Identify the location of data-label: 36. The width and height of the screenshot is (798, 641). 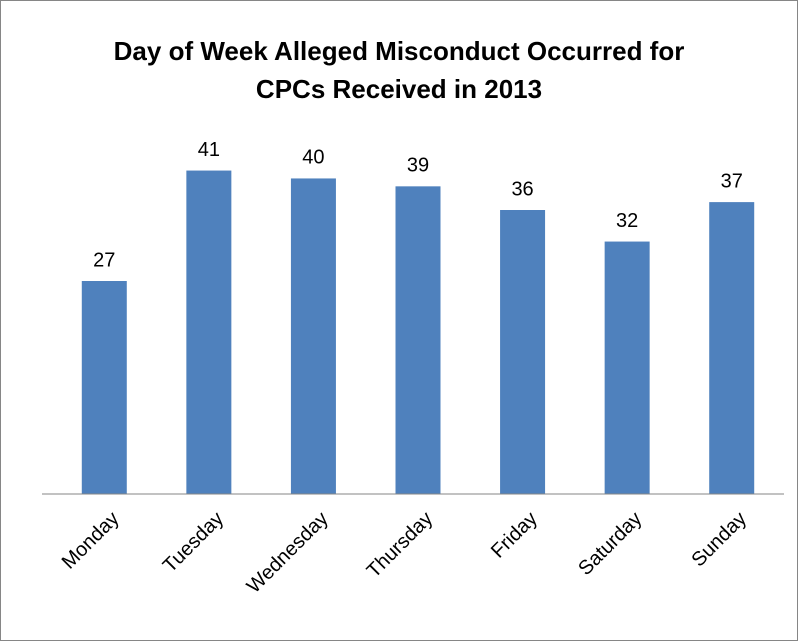
(522, 189).